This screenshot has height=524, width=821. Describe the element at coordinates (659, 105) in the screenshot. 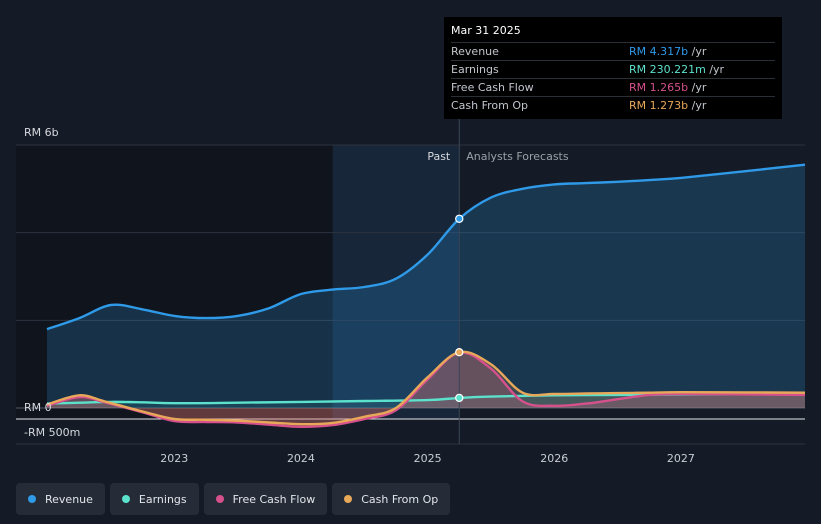

I see `tooltip-number: RM 1.273b` at that location.